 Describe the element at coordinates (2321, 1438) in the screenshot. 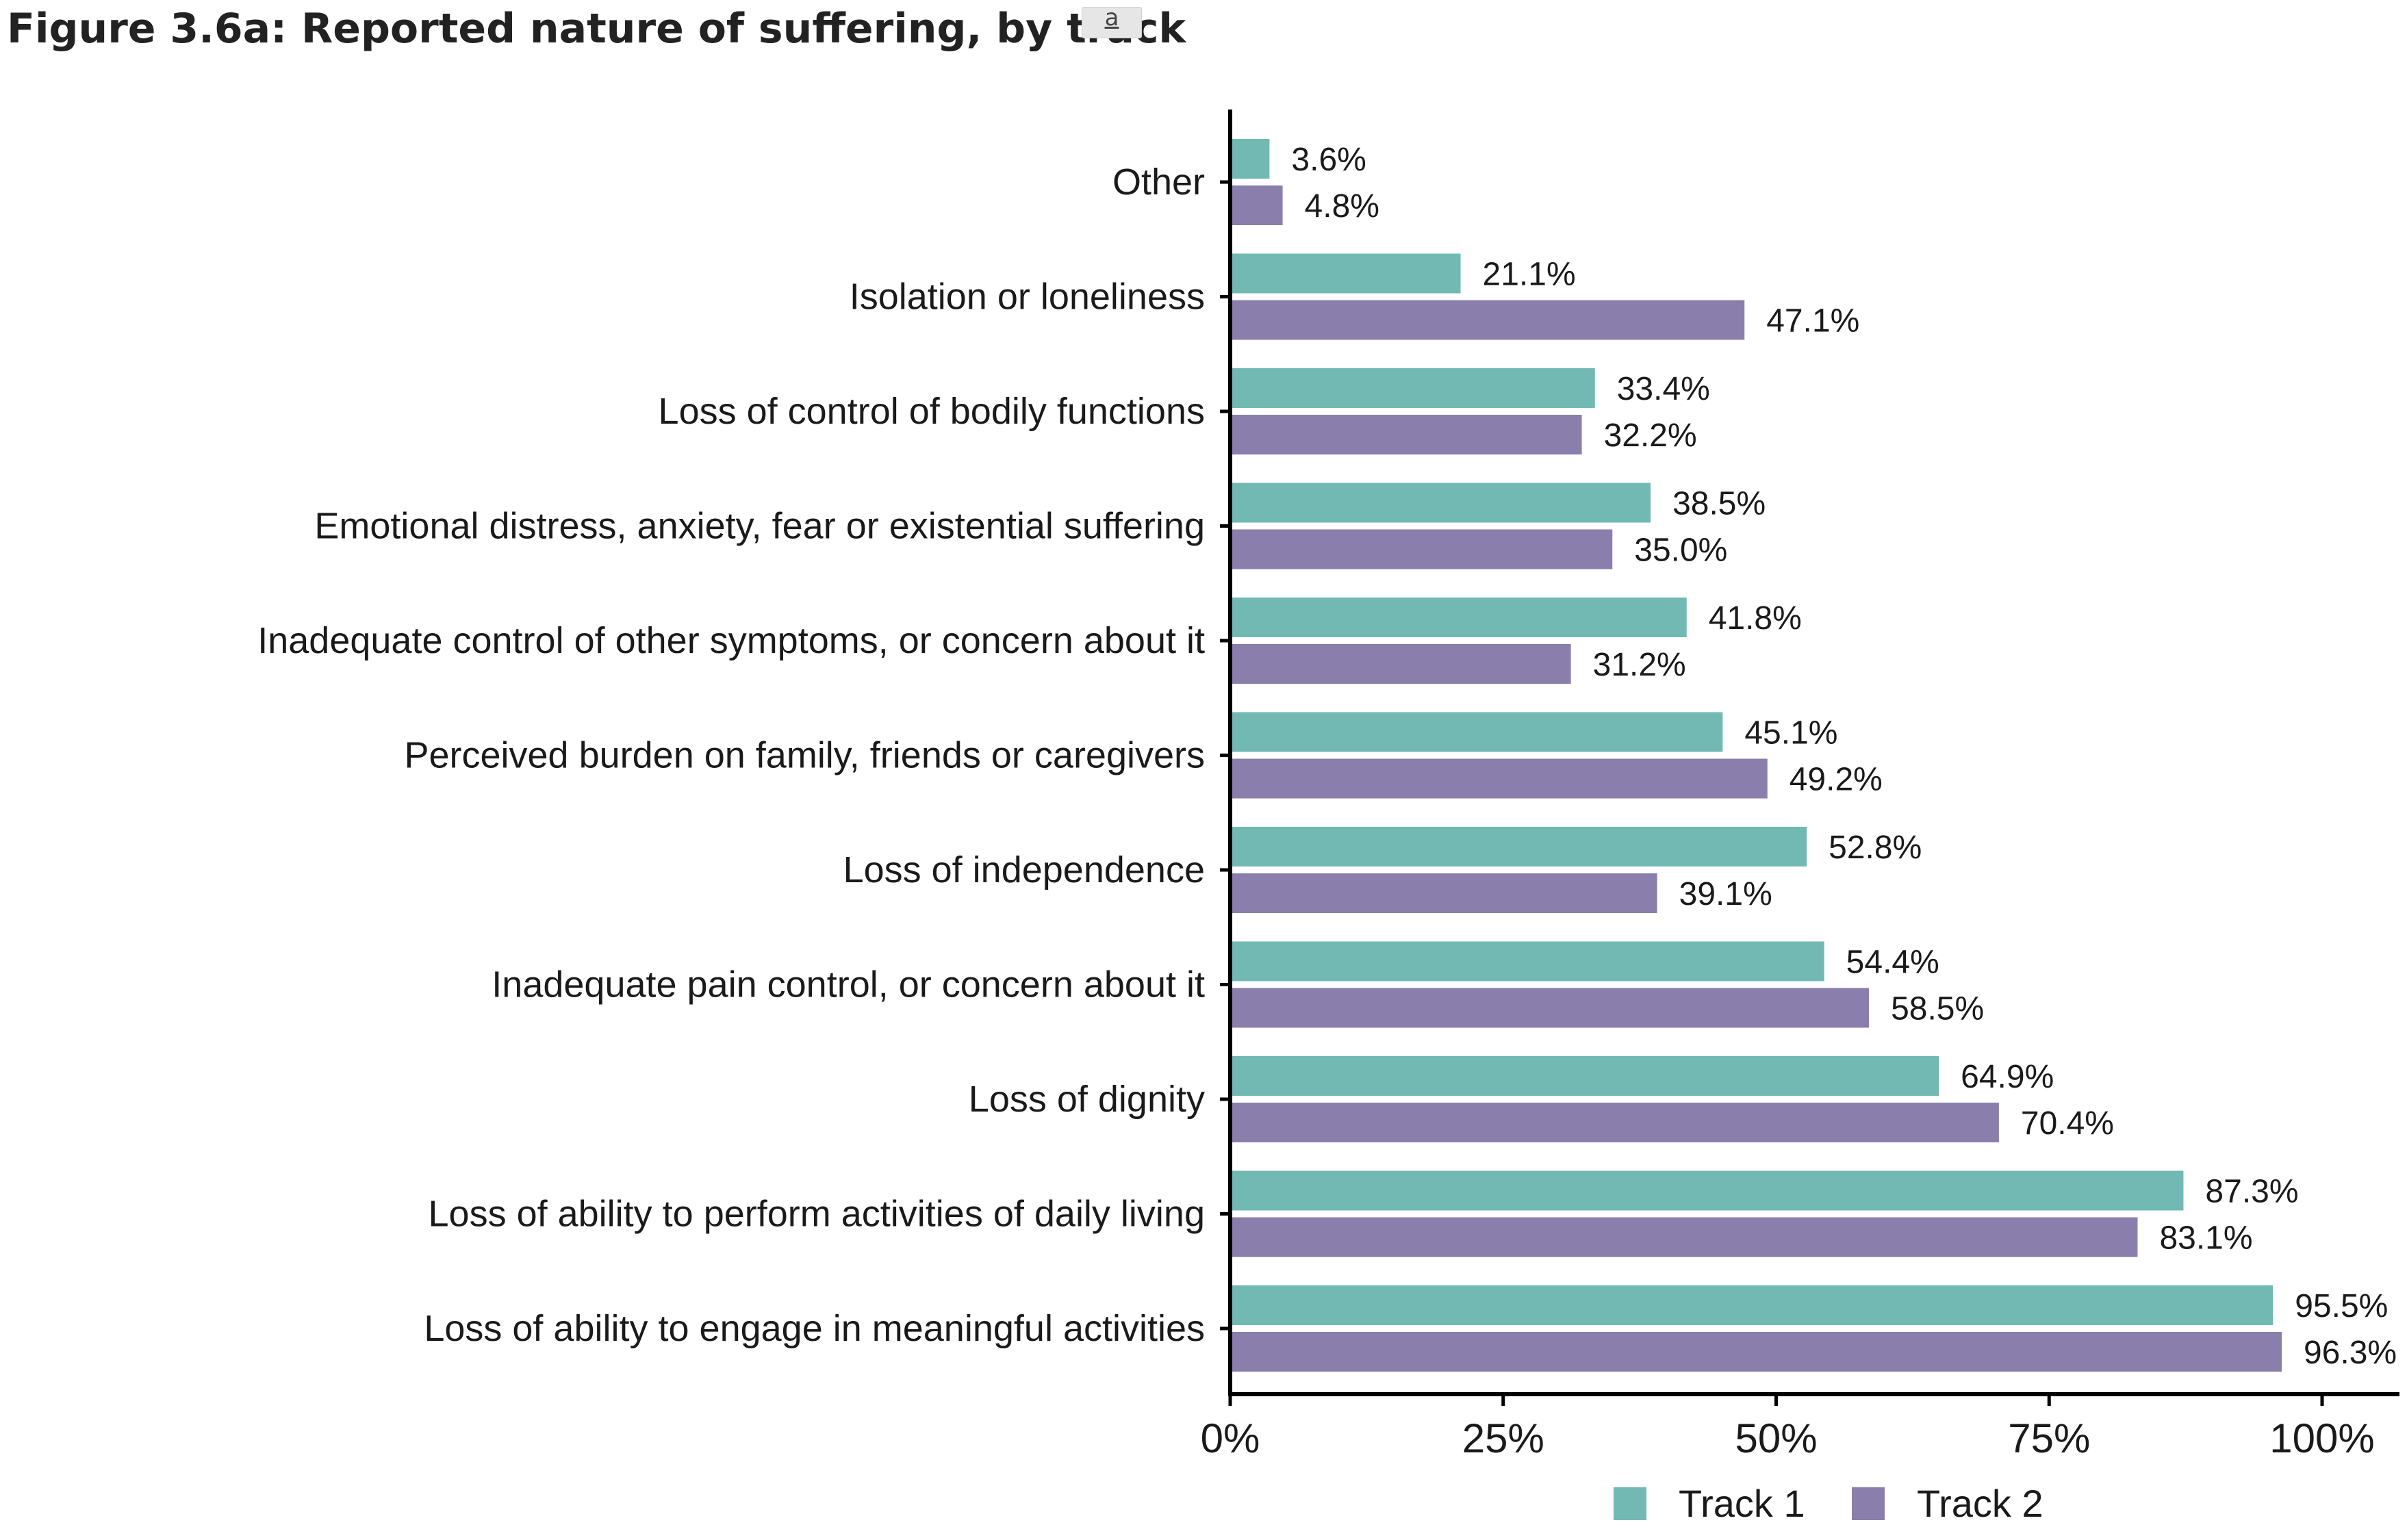

I see `x-tick-label-100: 100%` at that location.